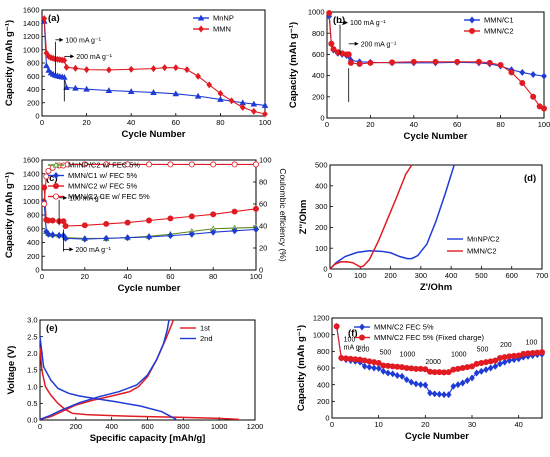 This screenshot has width=550, height=457. I want to click on legend-label: 1st, so click(205, 328).